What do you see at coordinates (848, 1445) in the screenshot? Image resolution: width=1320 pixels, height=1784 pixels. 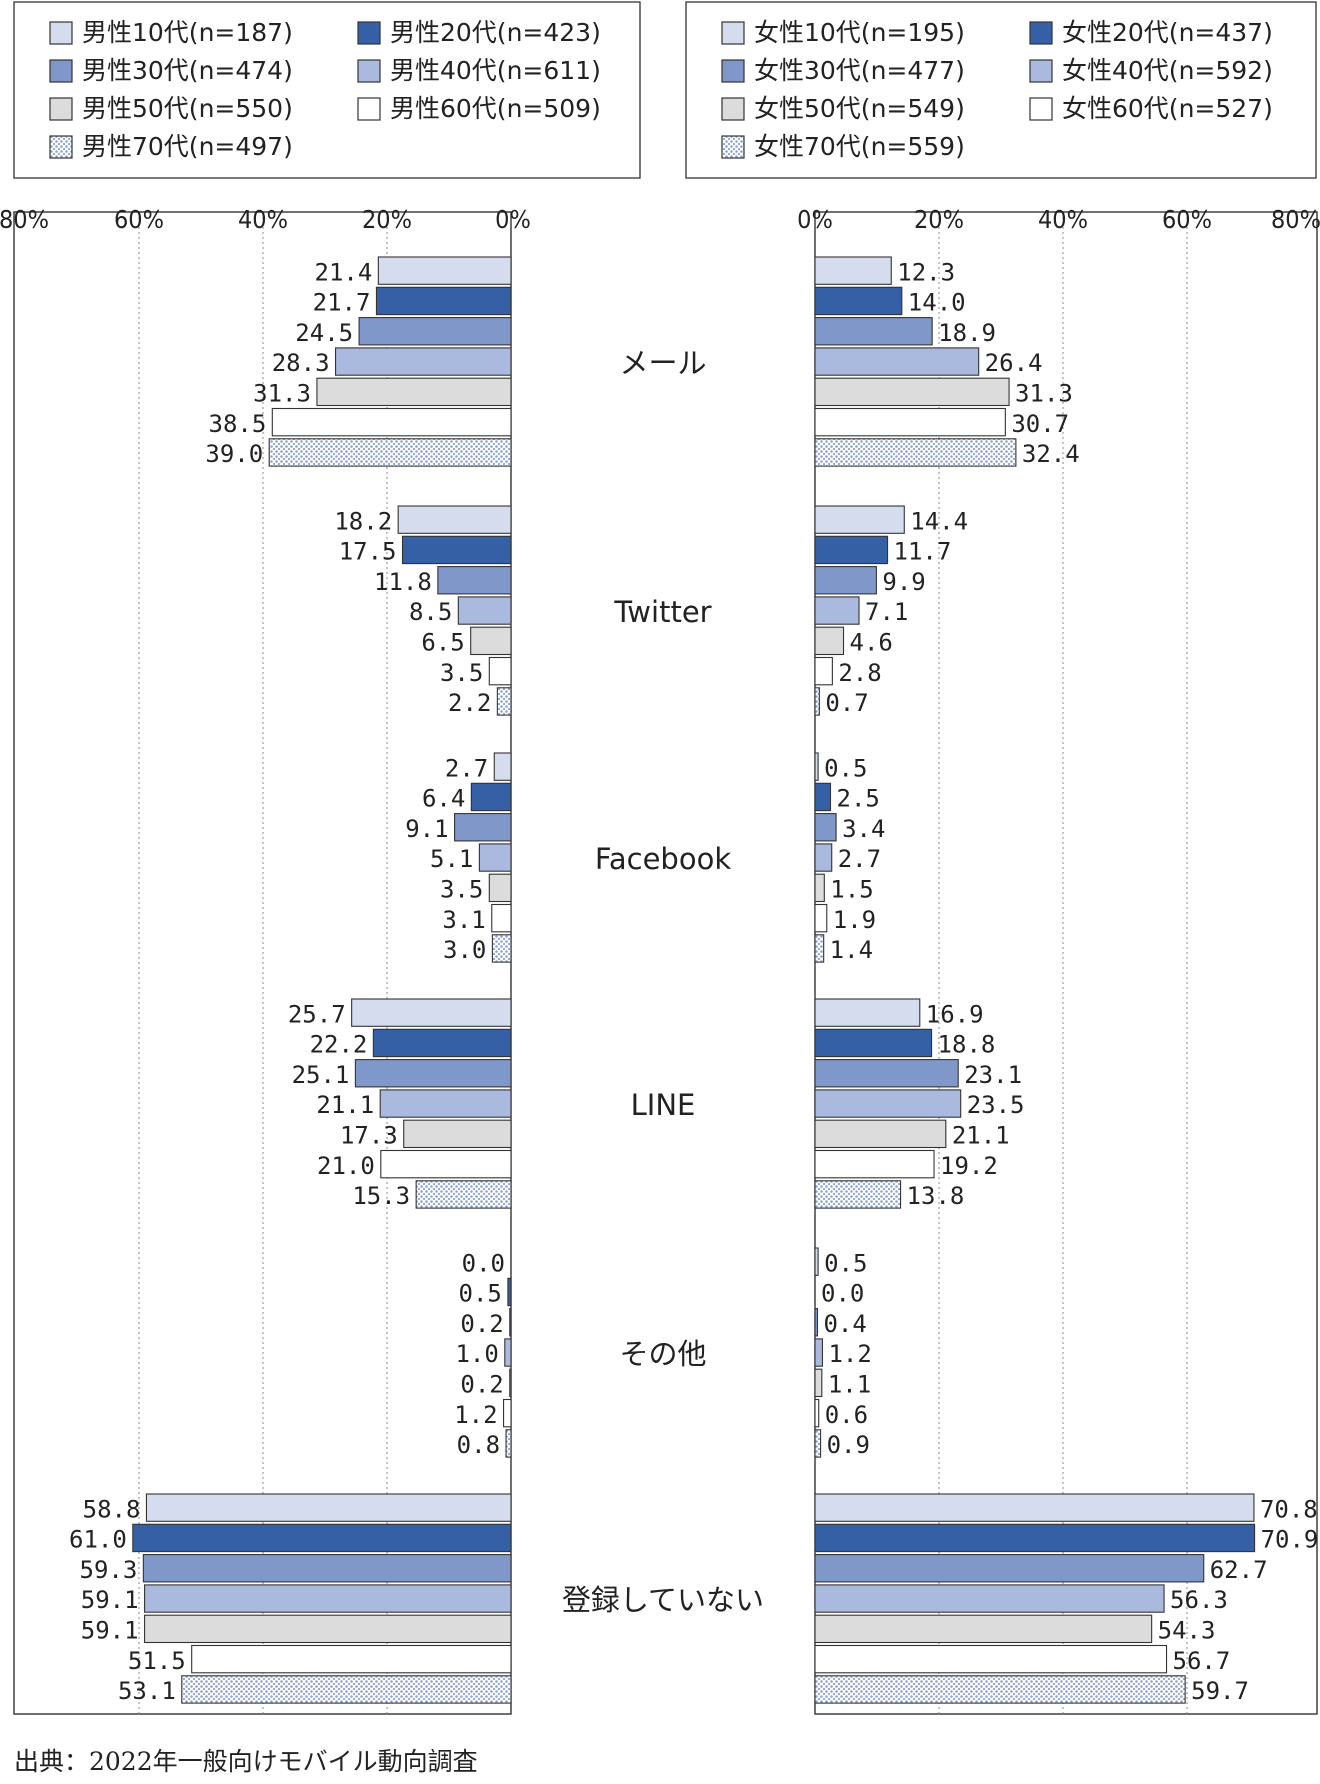 I see `data-label: 0.9` at bounding box center [848, 1445].